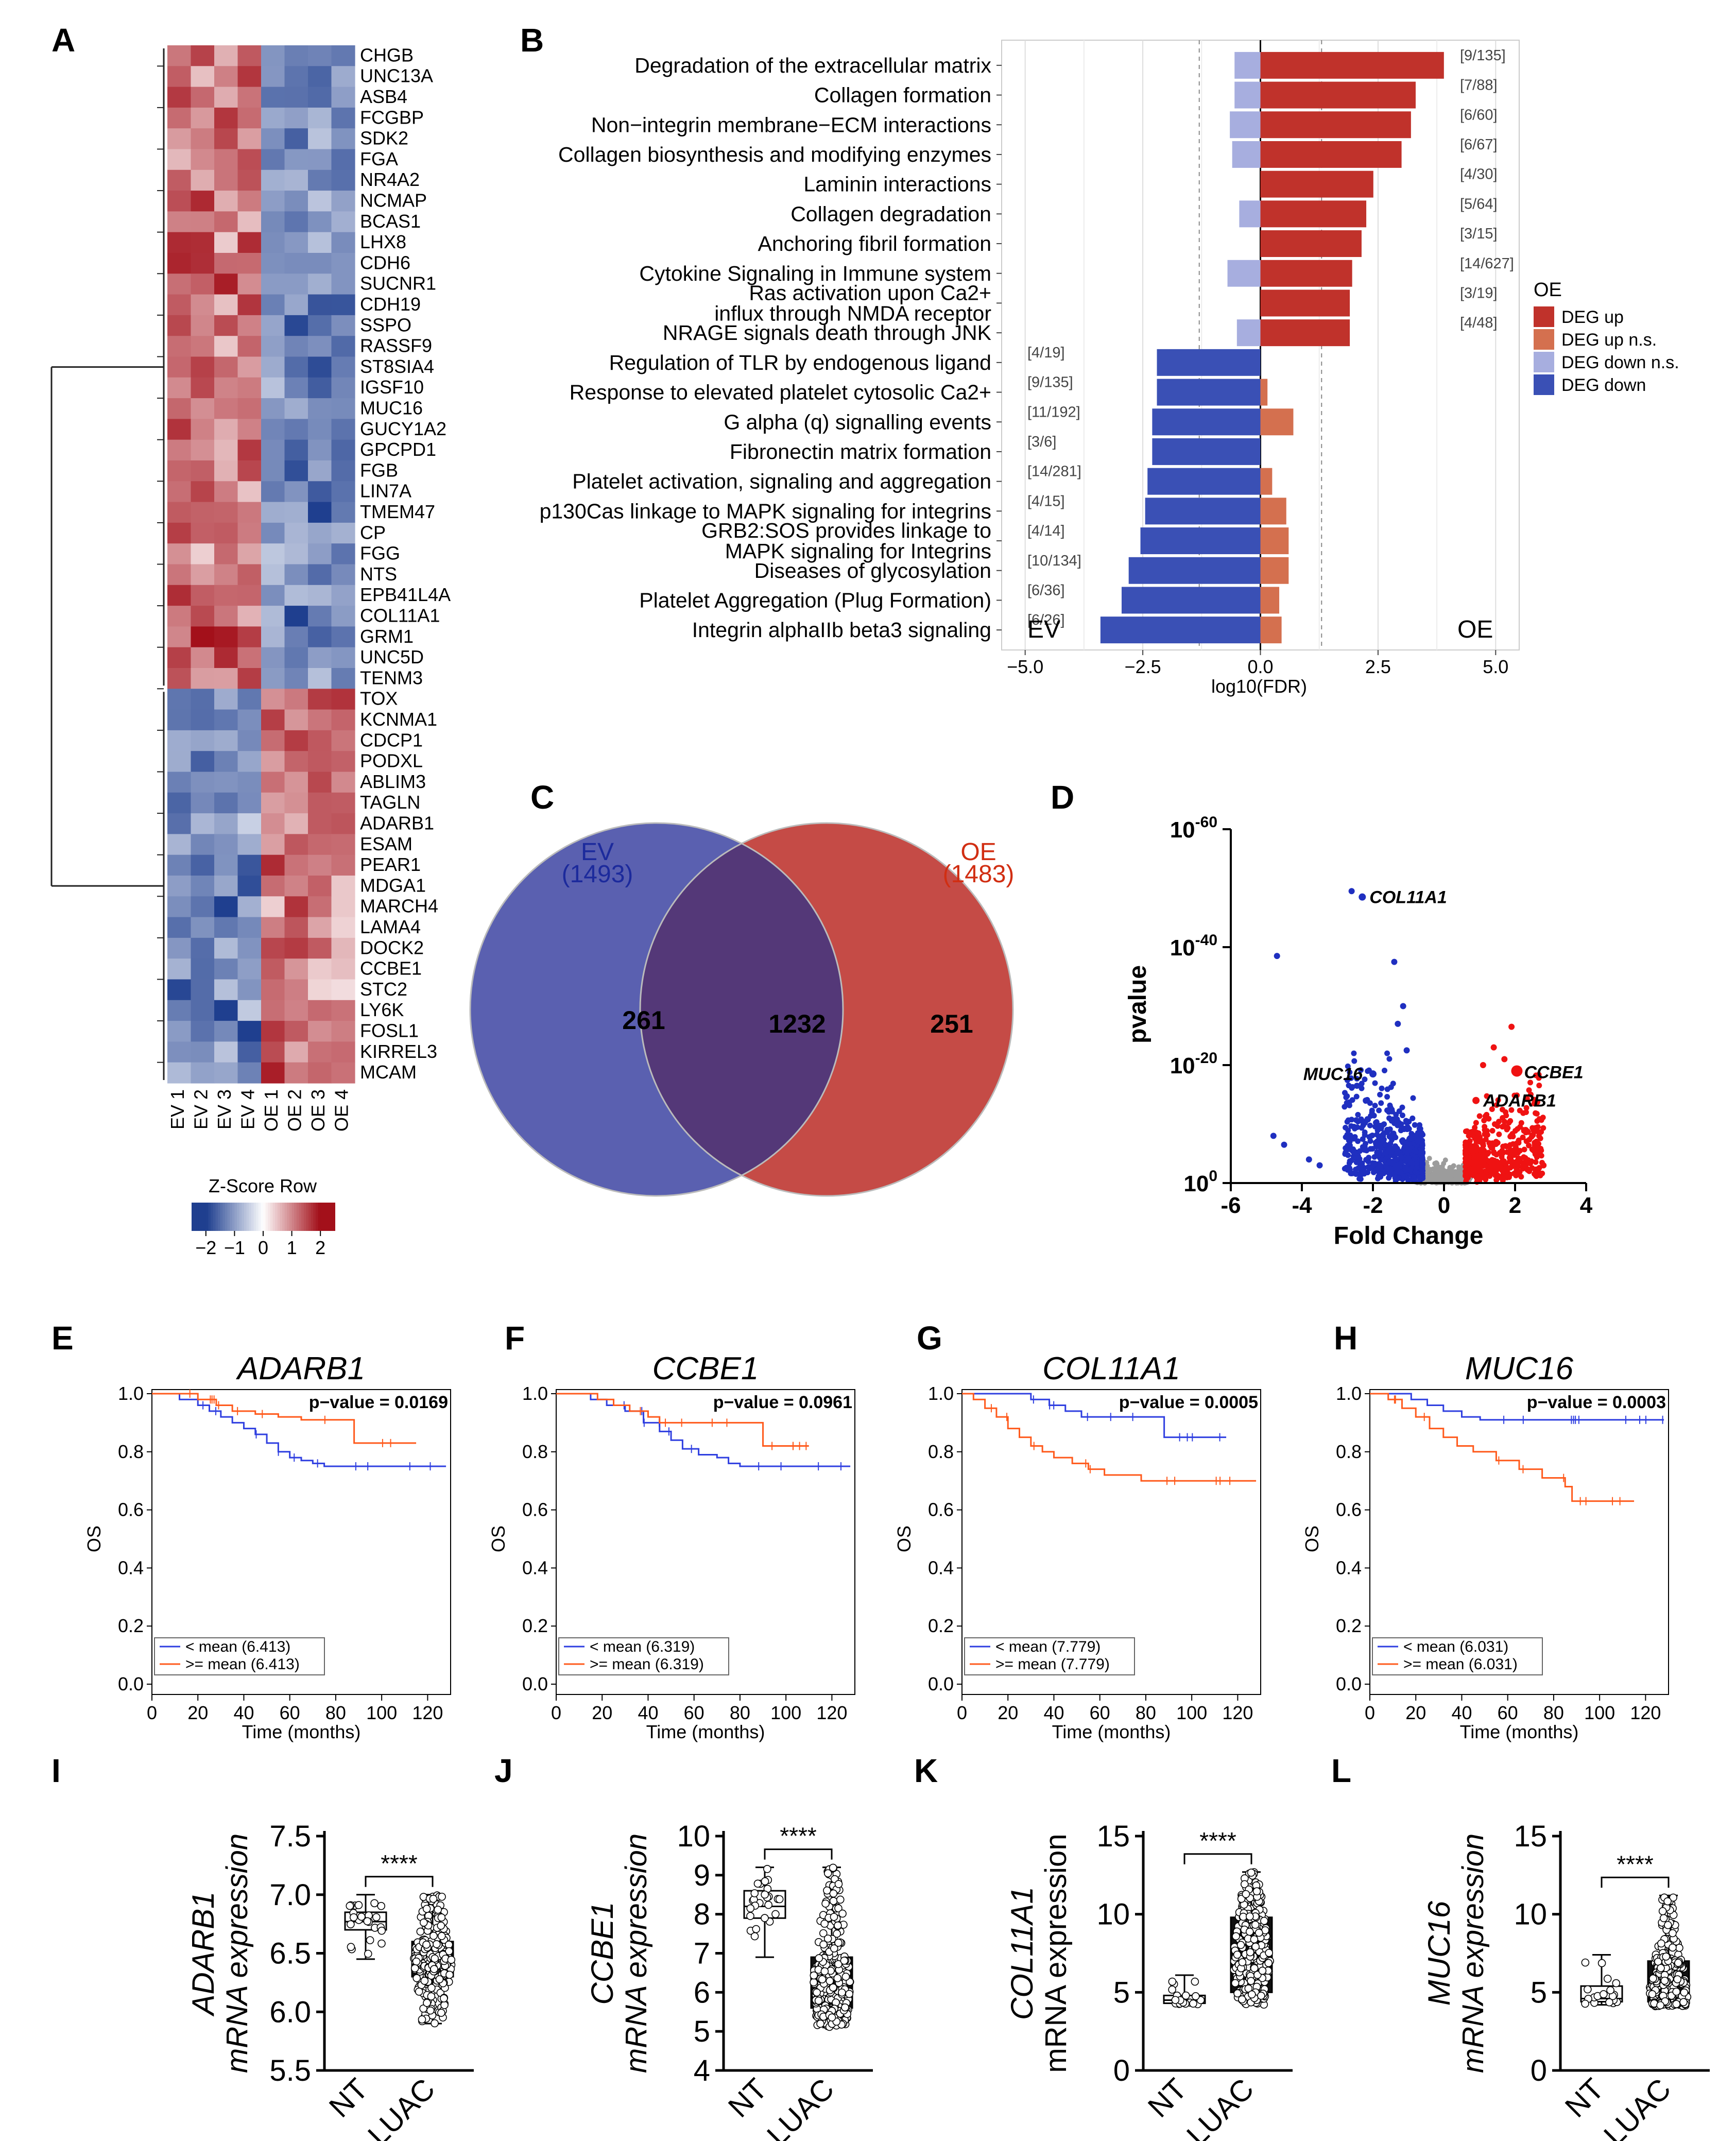 The width and height of the screenshot is (1736, 2141). Describe the element at coordinates (393, 885) in the screenshot. I see `heatmap-row-label: MDGA1` at that location.